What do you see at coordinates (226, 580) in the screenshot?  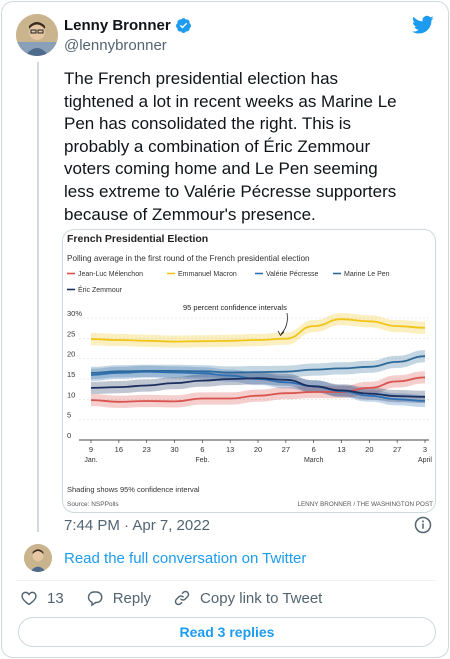 I see `divider` at bounding box center [226, 580].